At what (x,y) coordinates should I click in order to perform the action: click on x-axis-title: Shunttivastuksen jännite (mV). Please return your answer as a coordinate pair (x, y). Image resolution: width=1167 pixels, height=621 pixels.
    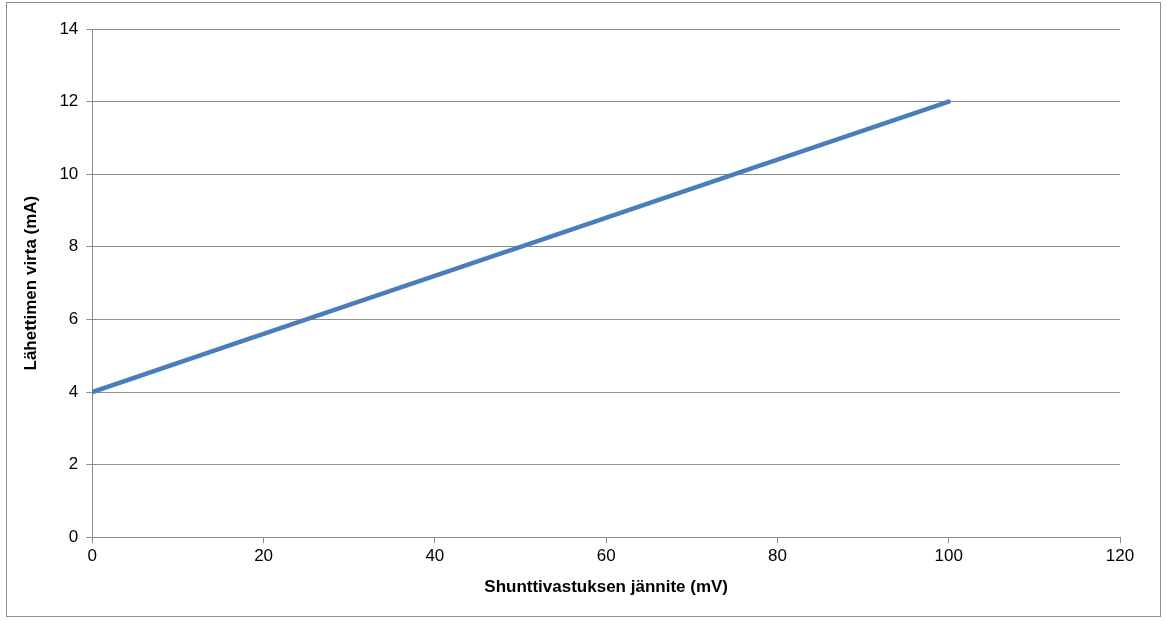
    Looking at the image, I should click on (606, 587).